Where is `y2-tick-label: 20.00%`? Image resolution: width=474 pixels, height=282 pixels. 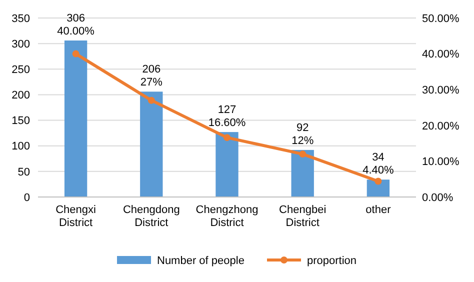 y2-tick-label: 20.00% is located at coordinates (441, 126).